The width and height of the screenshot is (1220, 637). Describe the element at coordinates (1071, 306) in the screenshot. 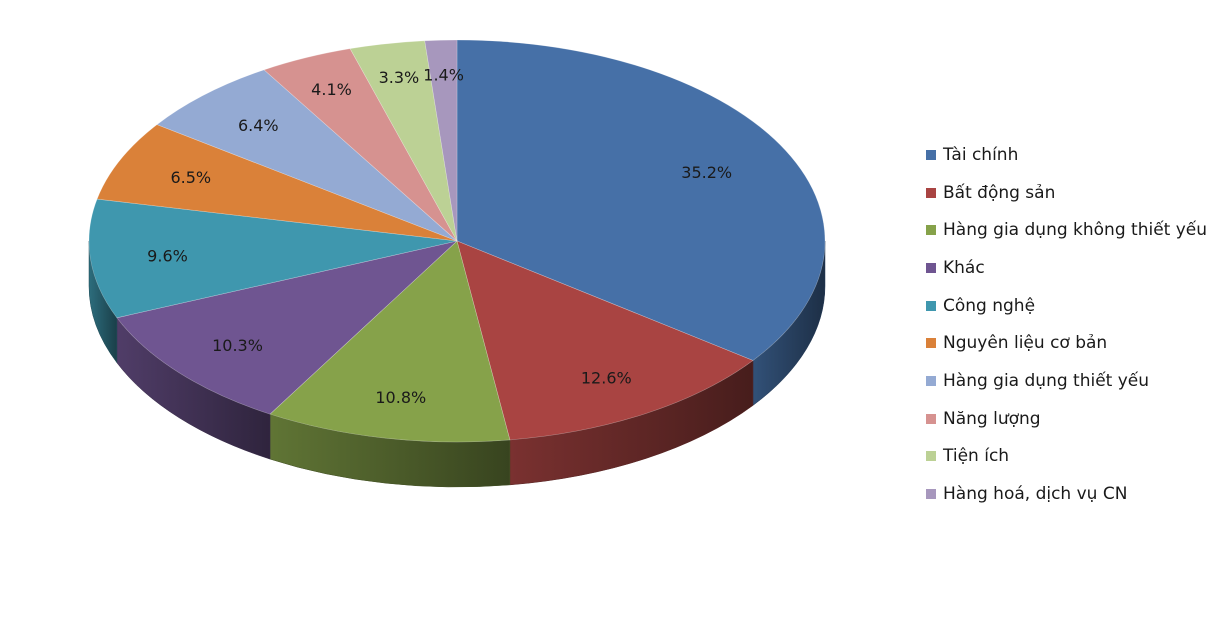

I see `legend-item: Công nghệ` at that location.